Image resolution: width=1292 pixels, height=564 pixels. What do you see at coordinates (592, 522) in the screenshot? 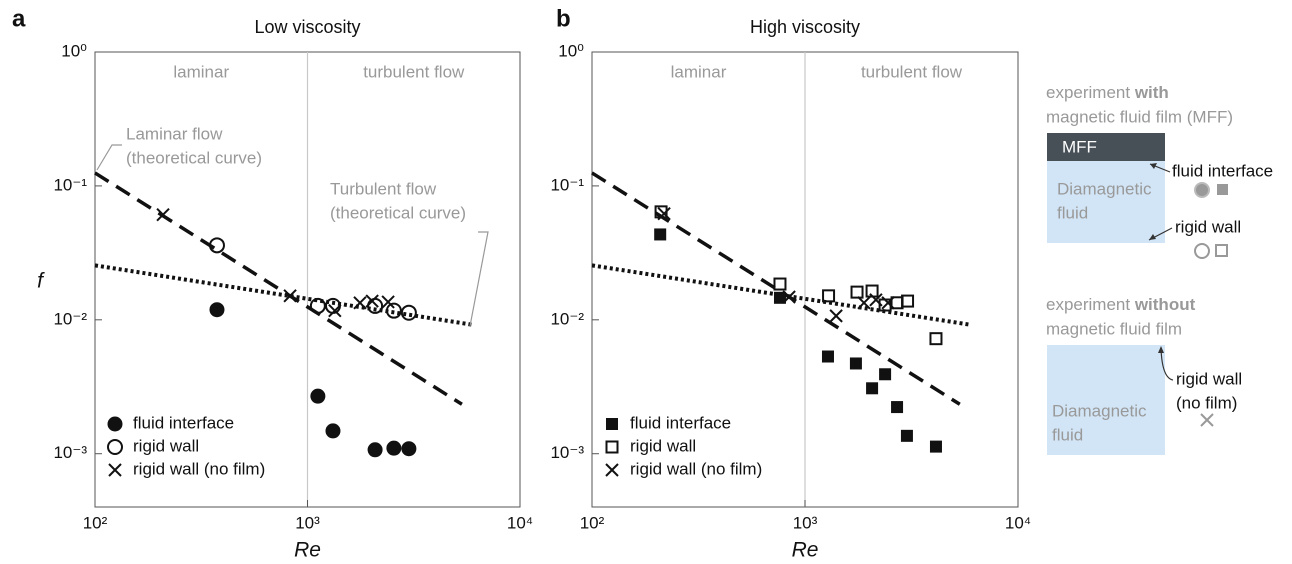
I see `x-tick-label: 10²` at bounding box center [592, 522].